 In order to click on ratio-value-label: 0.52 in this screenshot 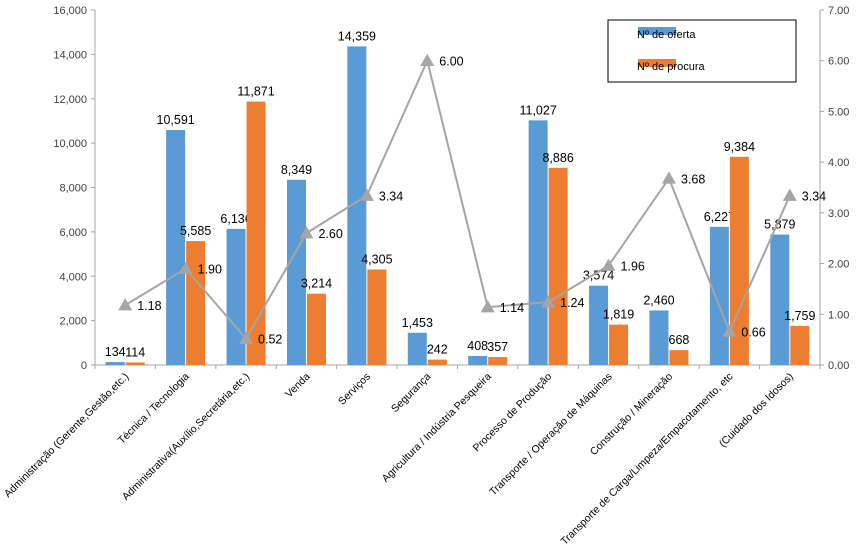, I will do `click(270, 340)`.